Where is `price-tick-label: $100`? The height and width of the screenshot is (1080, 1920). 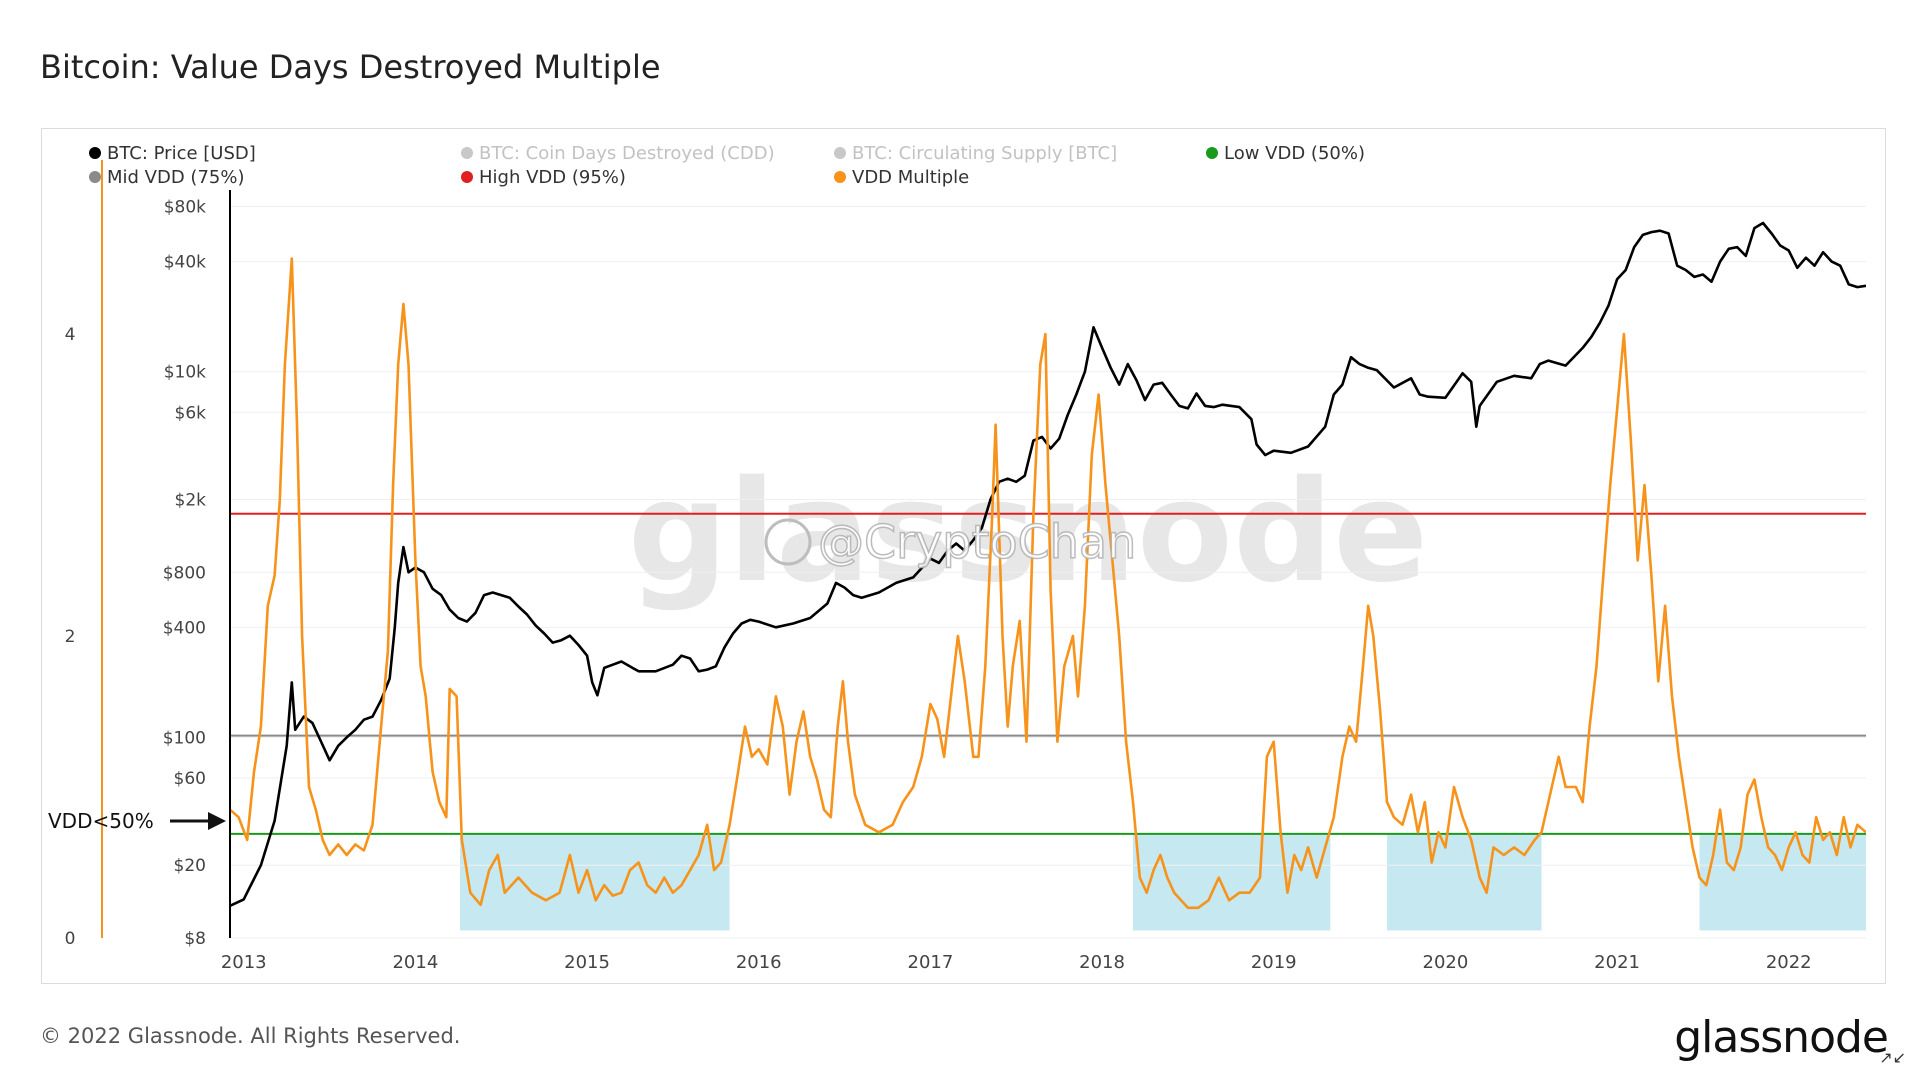
price-tick-label: $100 is located at coordinates (184, 738).